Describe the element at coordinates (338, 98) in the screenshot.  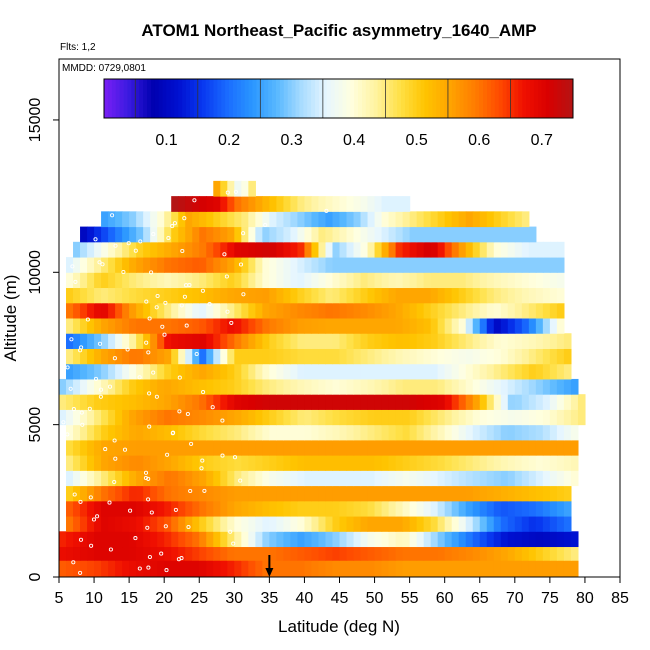
I see `colorbar-frame` at that location.